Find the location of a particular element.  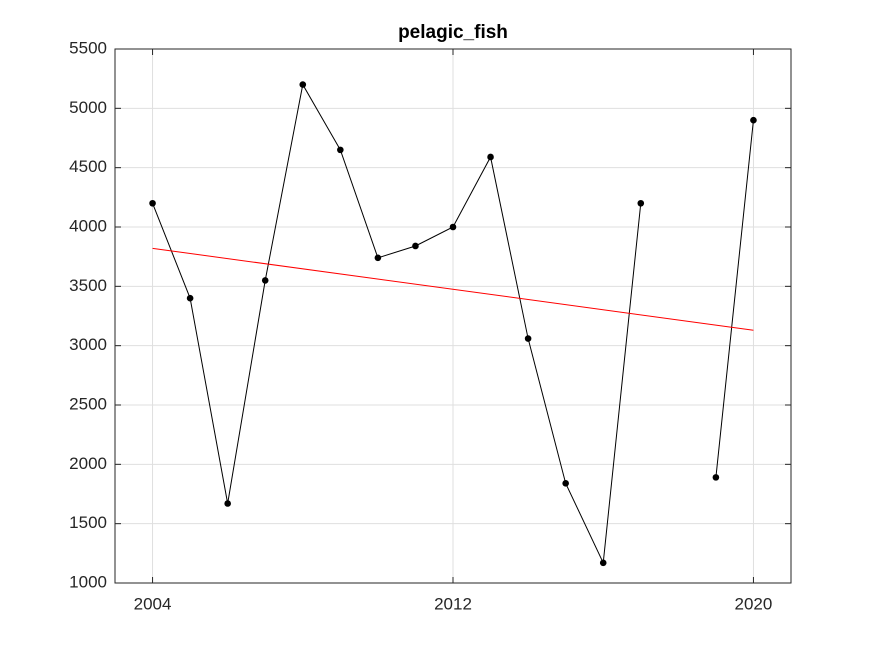

y-tick-label: 1000 is located at coordinates (88, 581).